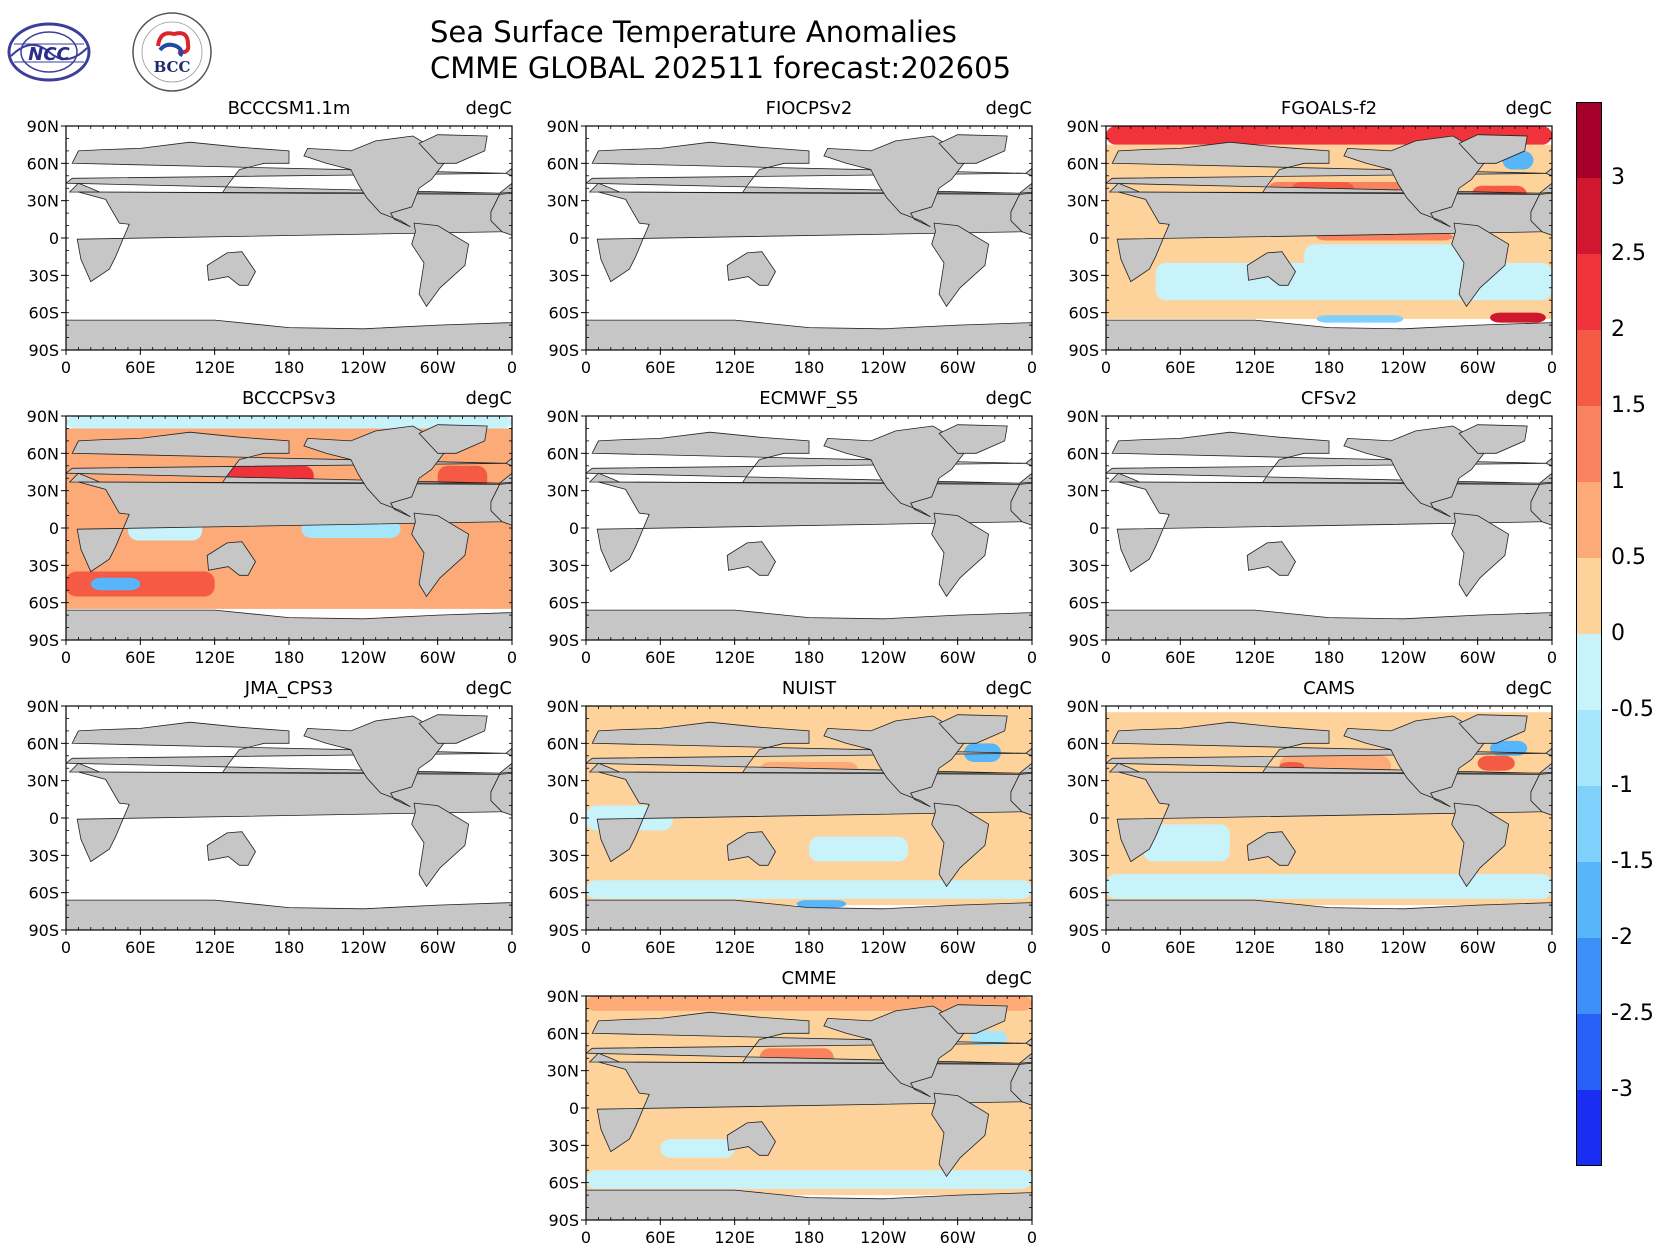 The image size is (1664, 1250). What do you see at coordinates (1628, 253) in the screenshot?
I see `colorbar-tick-label: 2.5` at bounding box center [1628, 253].